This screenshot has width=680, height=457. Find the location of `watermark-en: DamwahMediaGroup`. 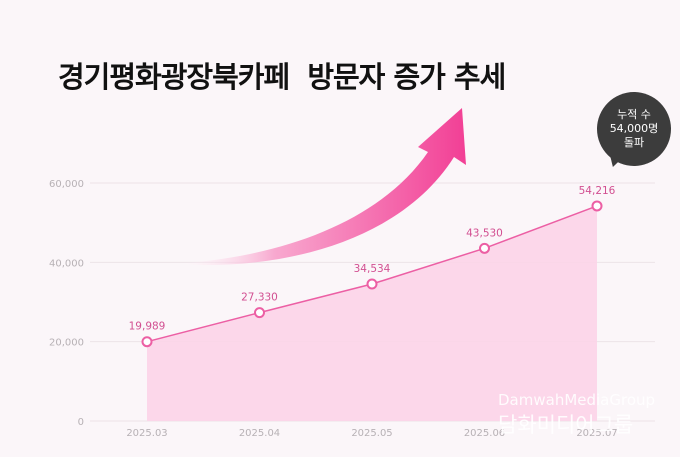

watermark-en: DamwahMediaGroup is located at coordinates (576, 400).